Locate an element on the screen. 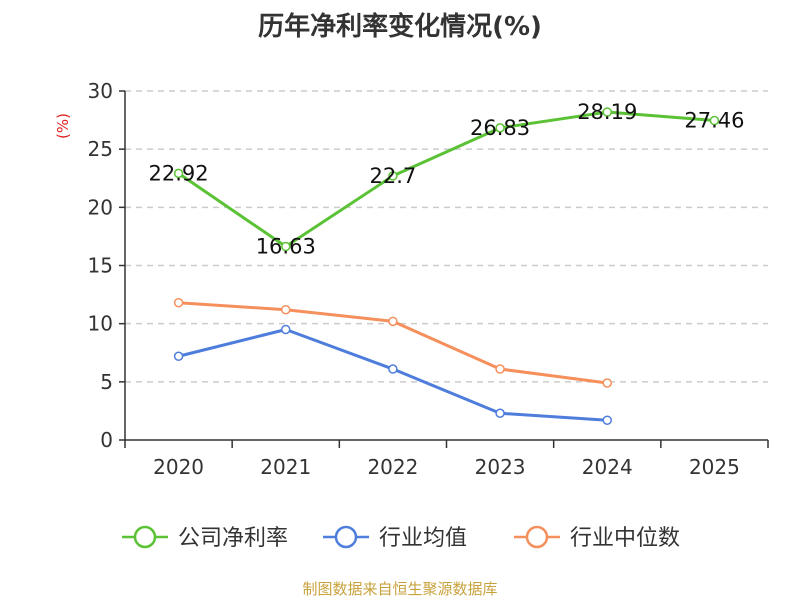  x-tick-label: 2024 is located at coordinates (607, 467).